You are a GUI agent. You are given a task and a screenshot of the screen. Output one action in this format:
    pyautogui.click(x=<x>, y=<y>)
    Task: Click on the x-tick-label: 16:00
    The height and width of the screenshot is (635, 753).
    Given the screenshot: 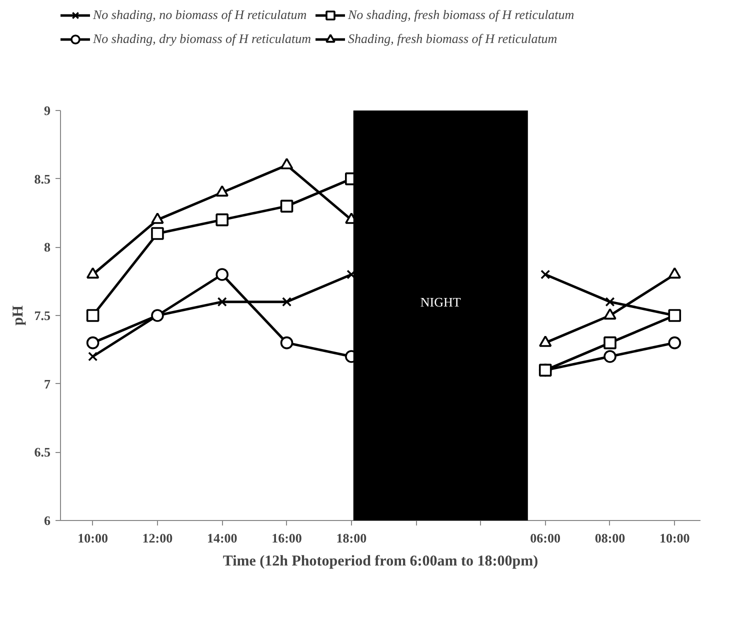 What is the action you would take?
    pyautogui.click(x=287, y=538)
    